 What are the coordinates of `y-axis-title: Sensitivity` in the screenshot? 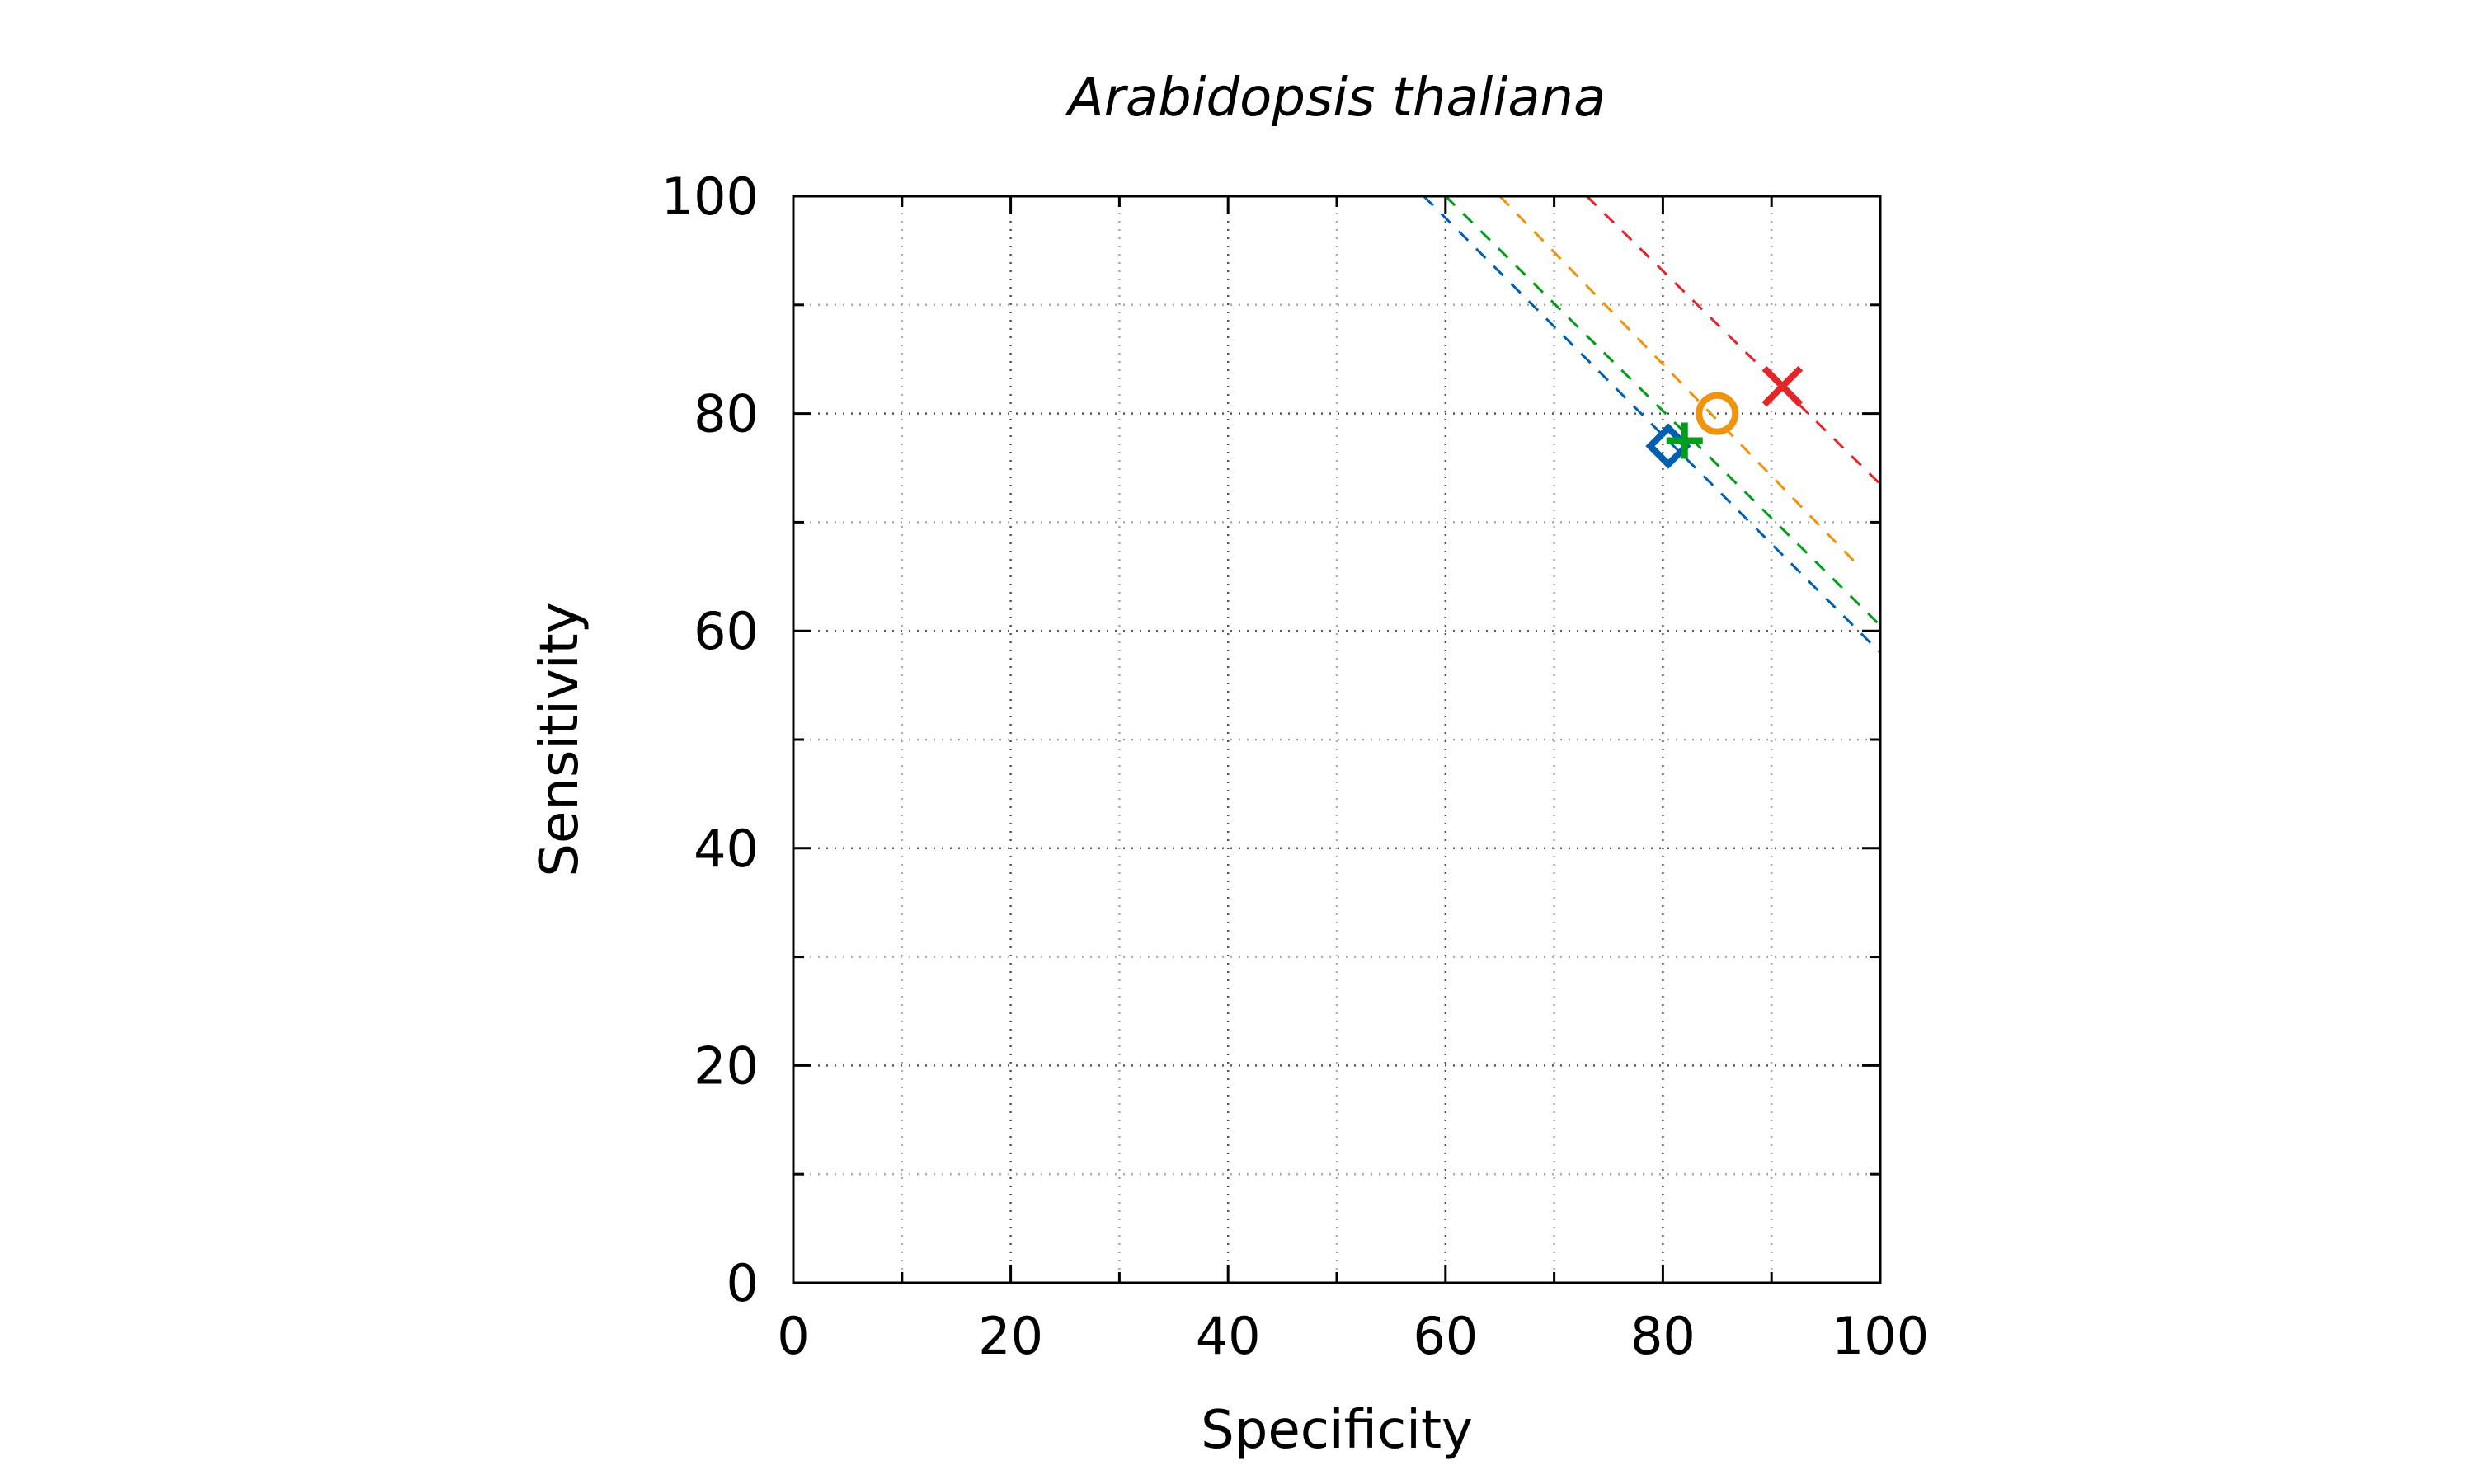 It's located at (559, 739).